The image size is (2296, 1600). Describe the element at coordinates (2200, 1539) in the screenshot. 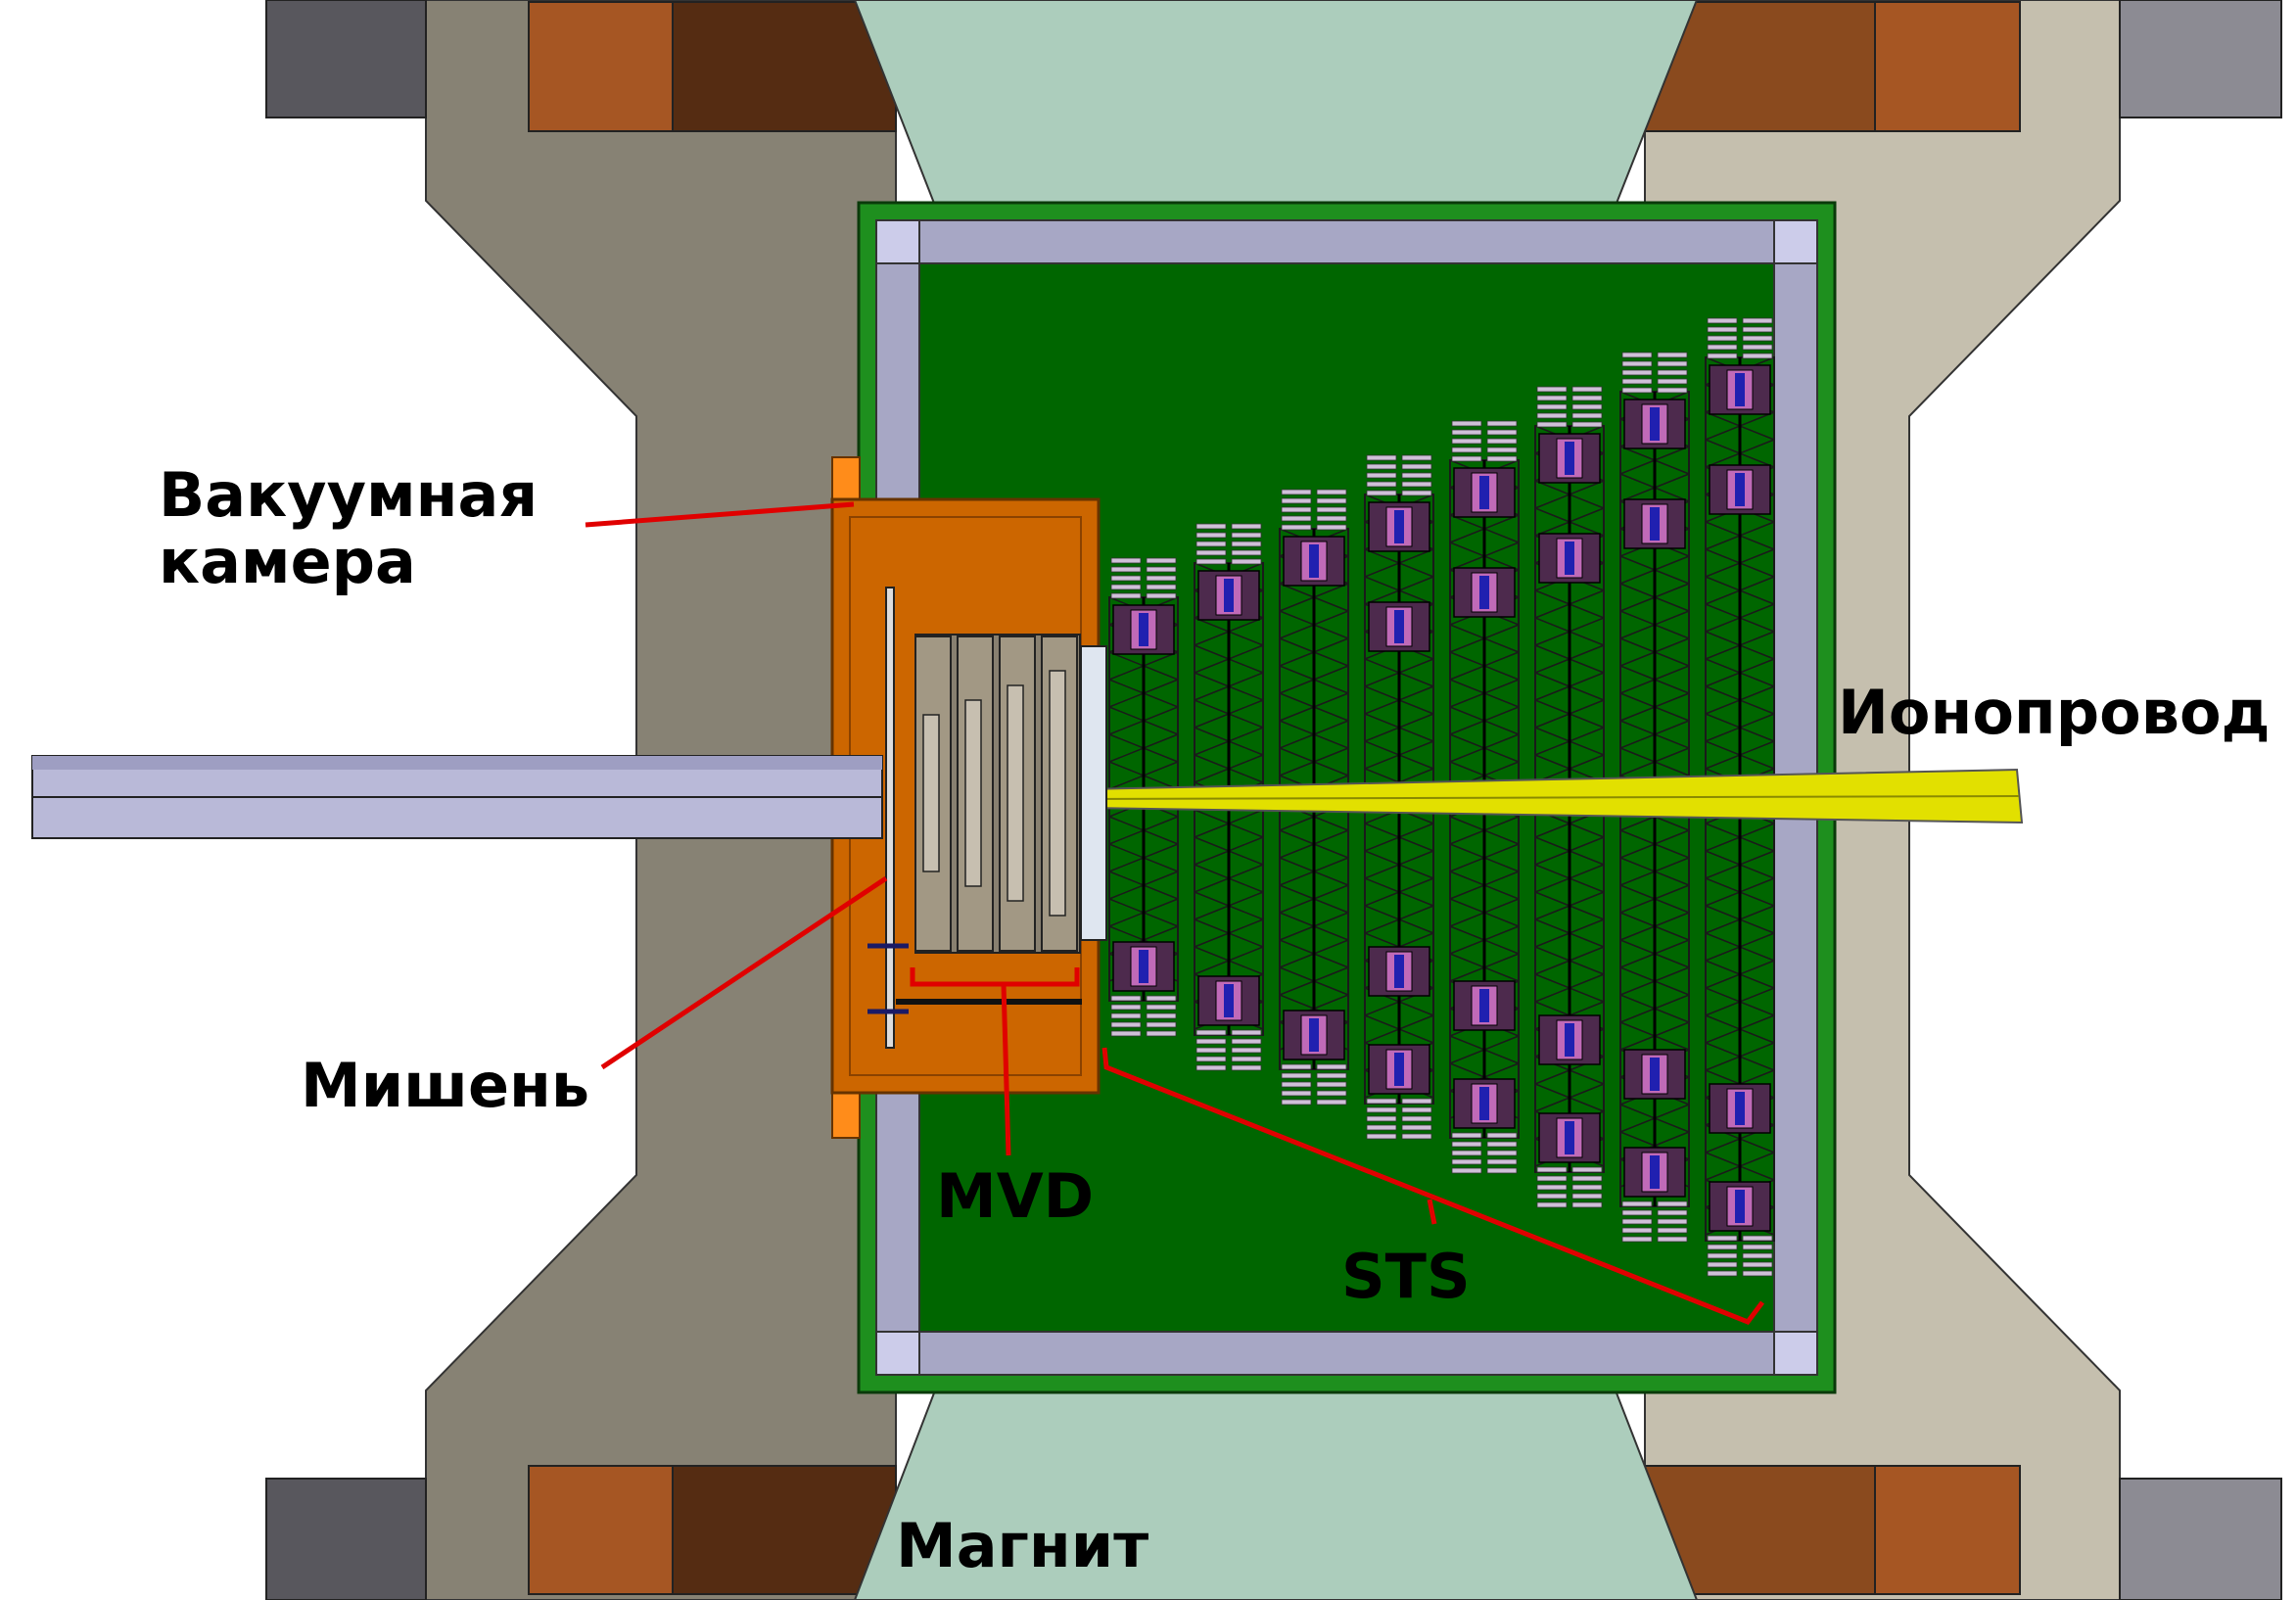

I see `side-block-bottom-right` at that location.